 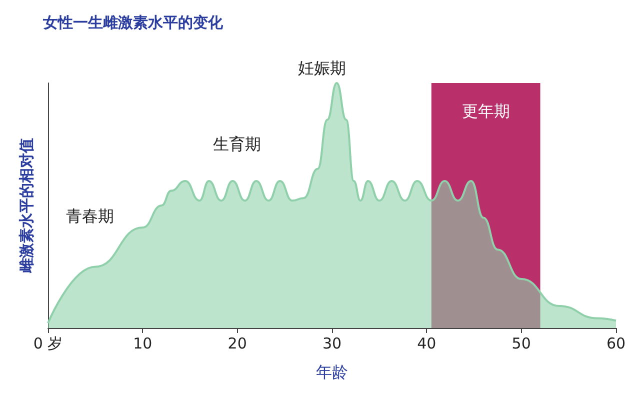 I want to click on x-tick-label: 0 岁, so click(x=48, y=343).